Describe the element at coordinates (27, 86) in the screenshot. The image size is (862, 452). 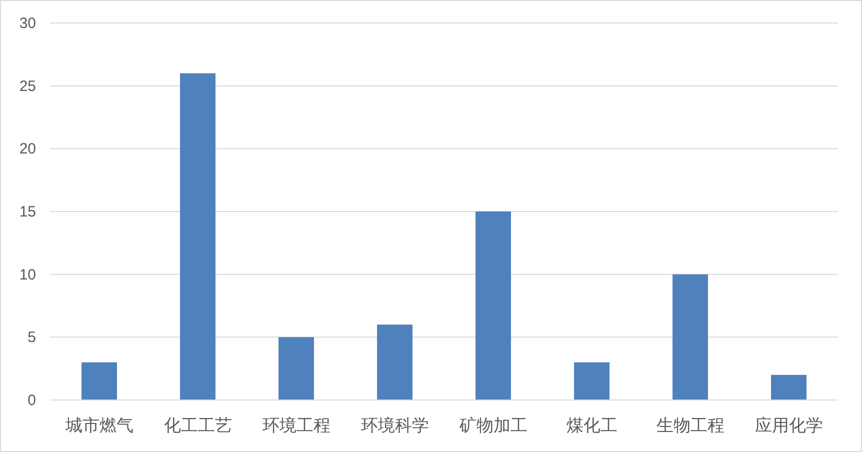
I see `y-tick-label: 25` at that location.